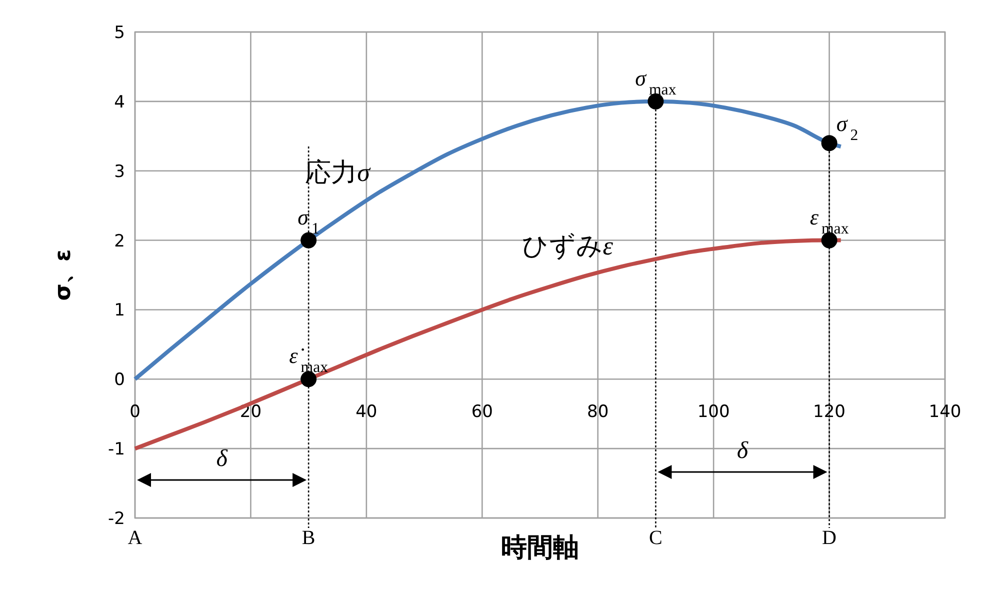  I want to click on annotation: σ$_{1}$, so click(309, 220).